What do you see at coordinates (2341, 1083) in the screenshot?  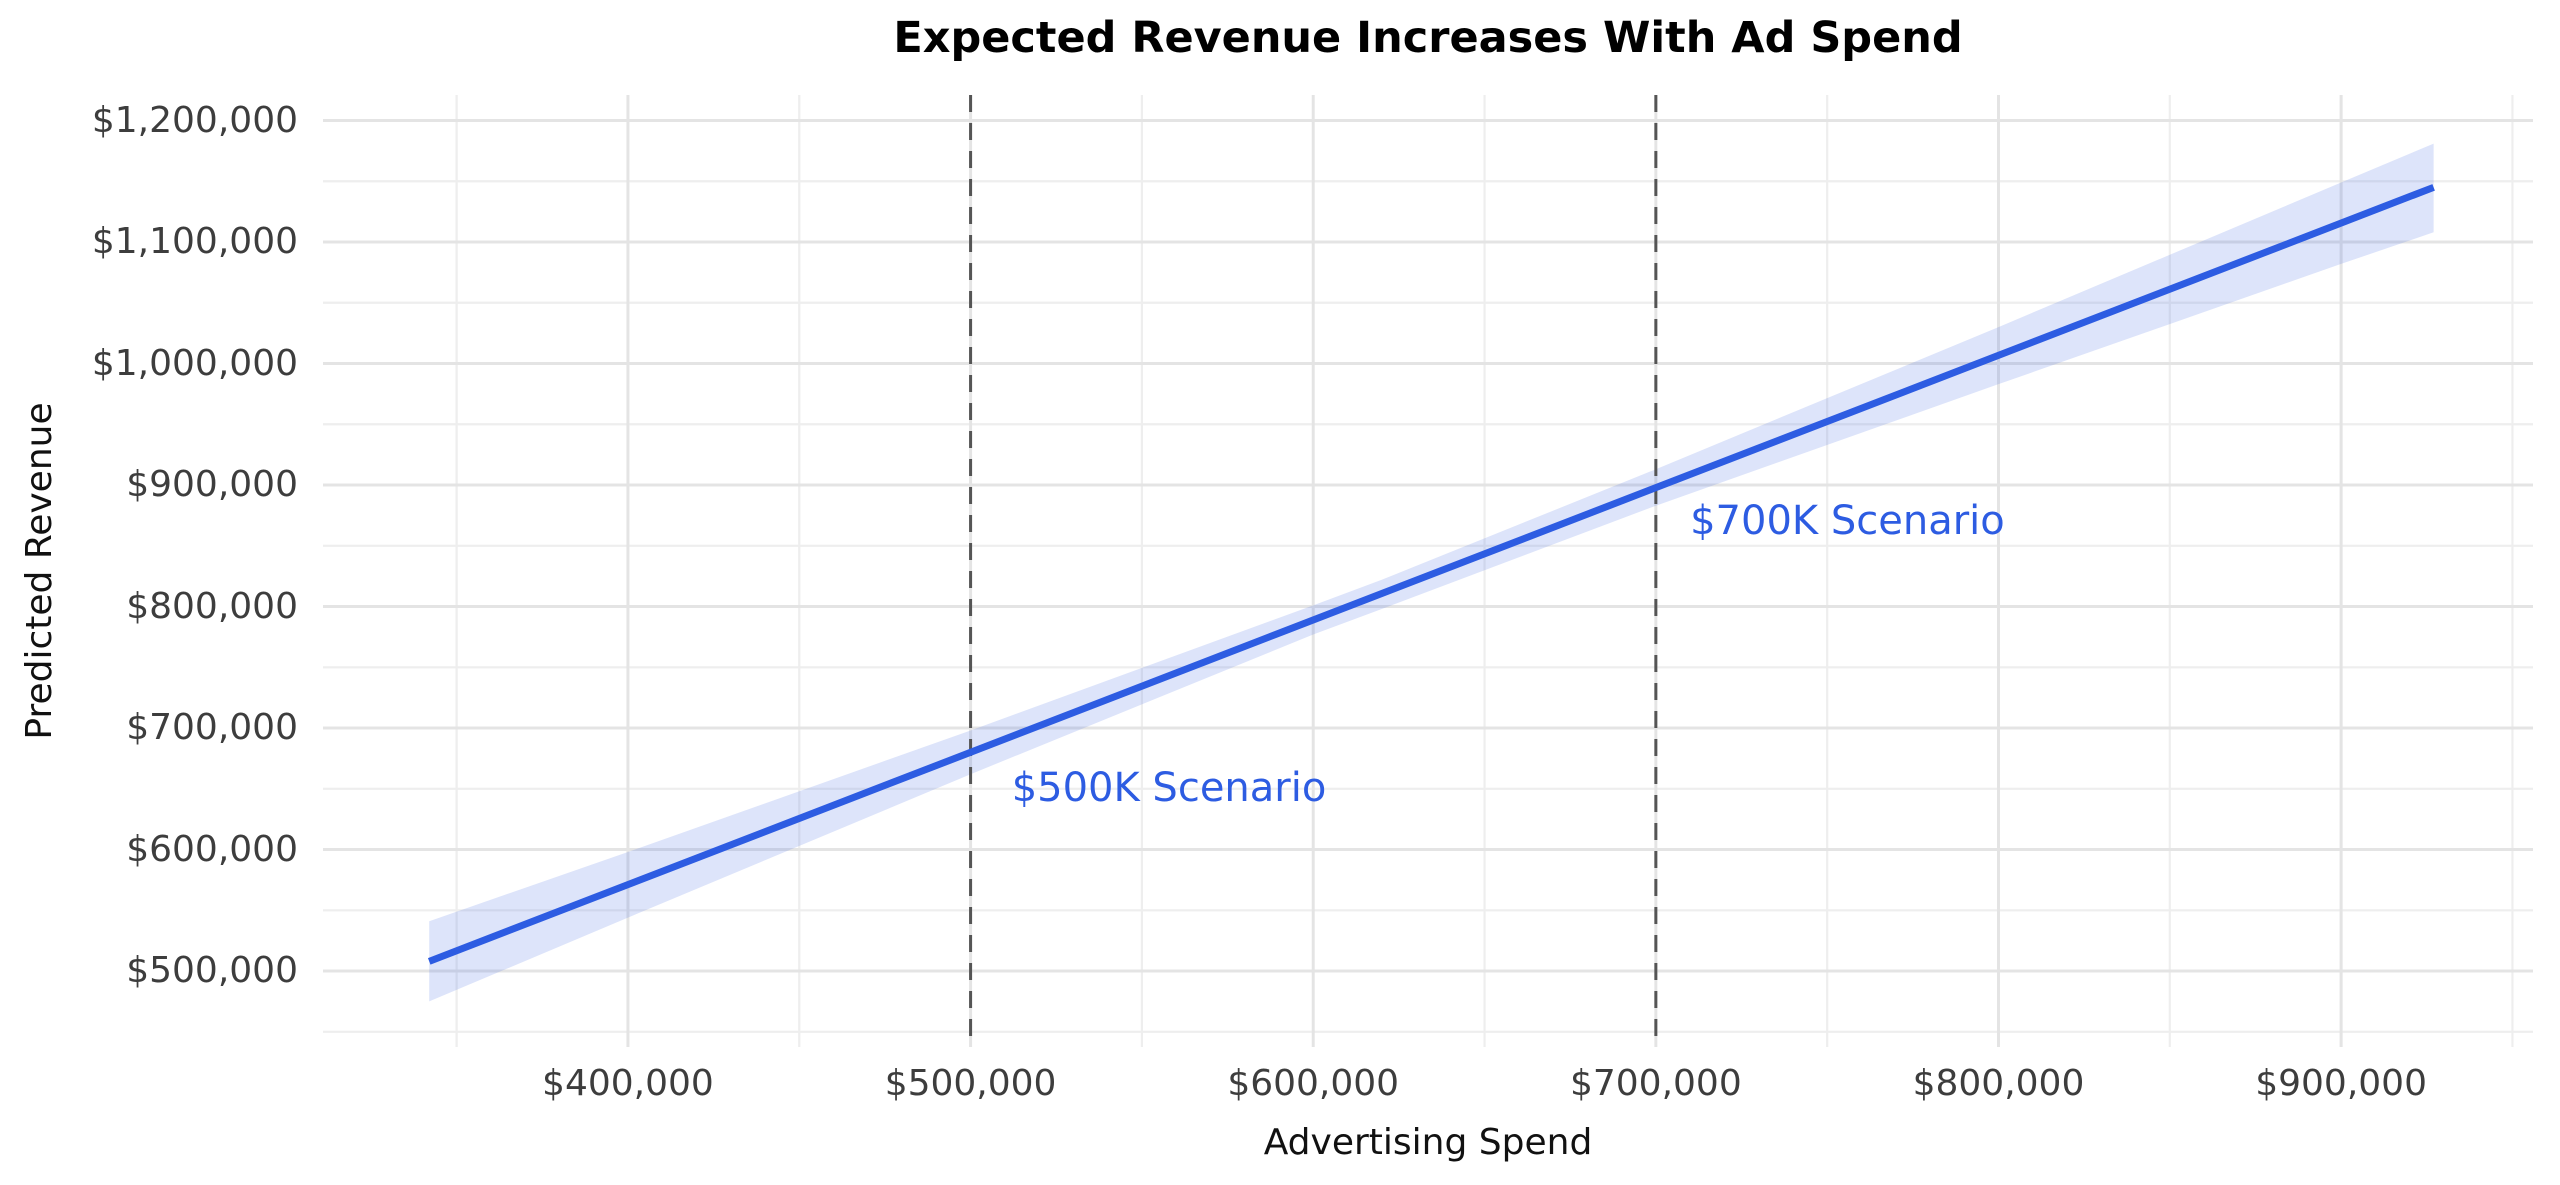 I see `x-tick-label: $900,000` at bounding box center [2341, 1083].